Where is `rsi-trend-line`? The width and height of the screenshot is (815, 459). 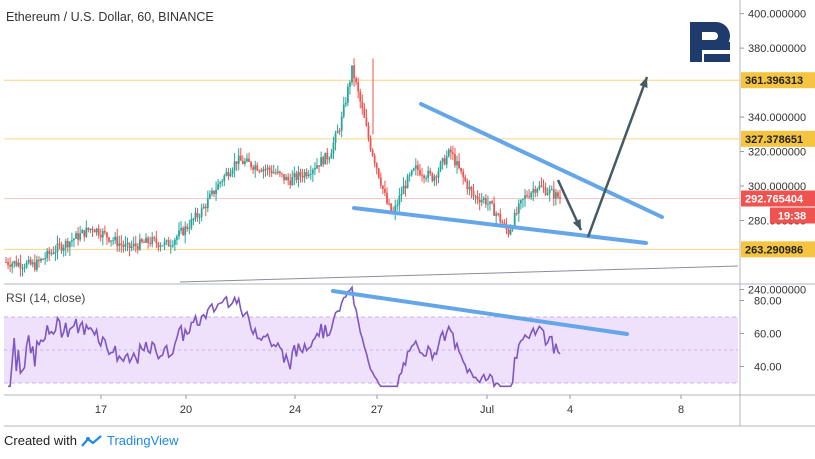
rsi-trend-line is located at coordinates (480, 312).